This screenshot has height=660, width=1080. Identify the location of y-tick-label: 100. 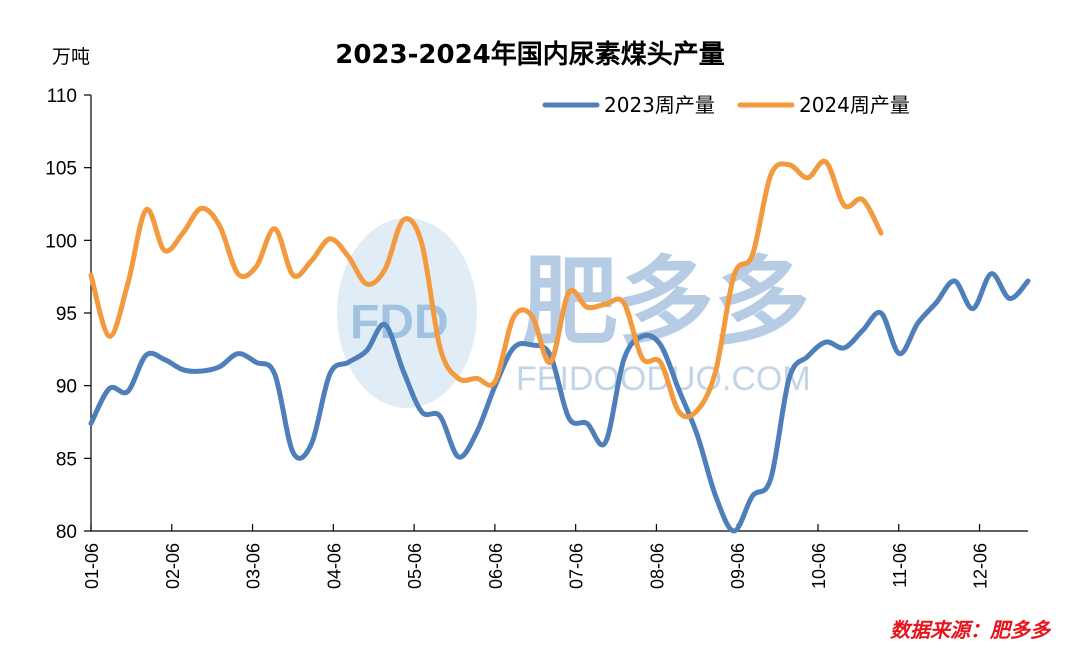
(61, 241).